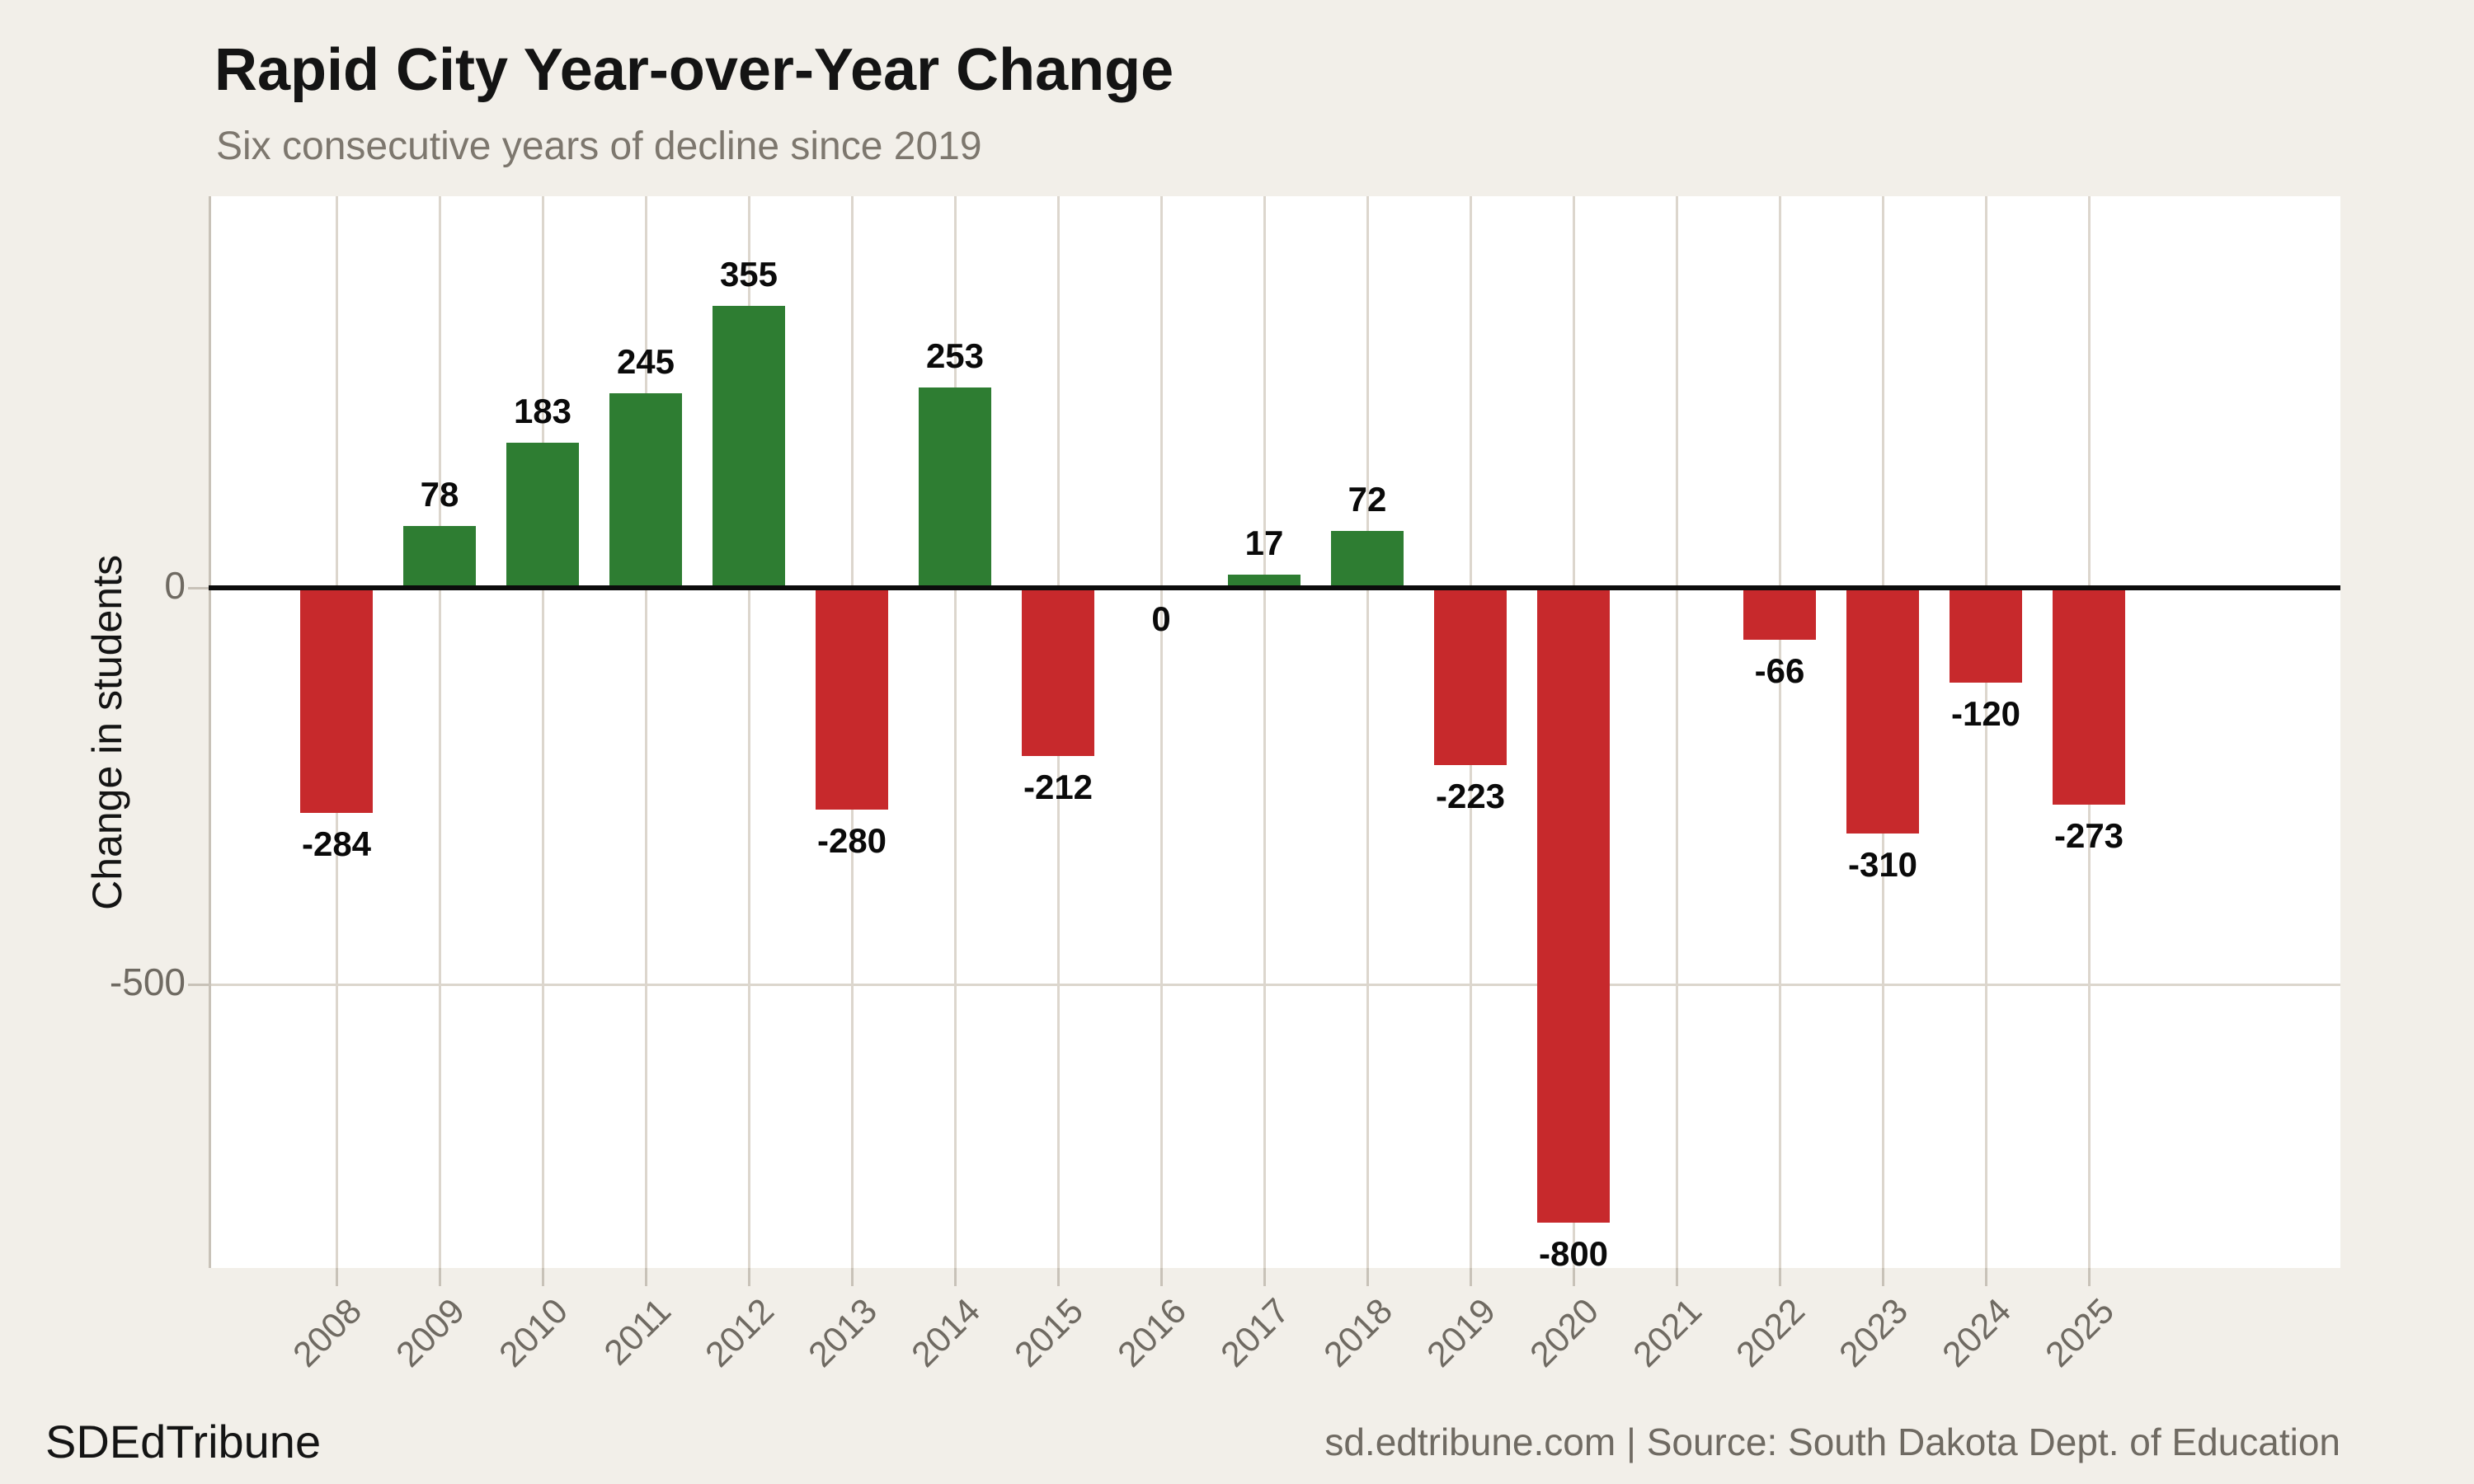 The width and height of the screenshot is (2474, 1484). I want to click on value-label-2009: 78, so click(439, 494).